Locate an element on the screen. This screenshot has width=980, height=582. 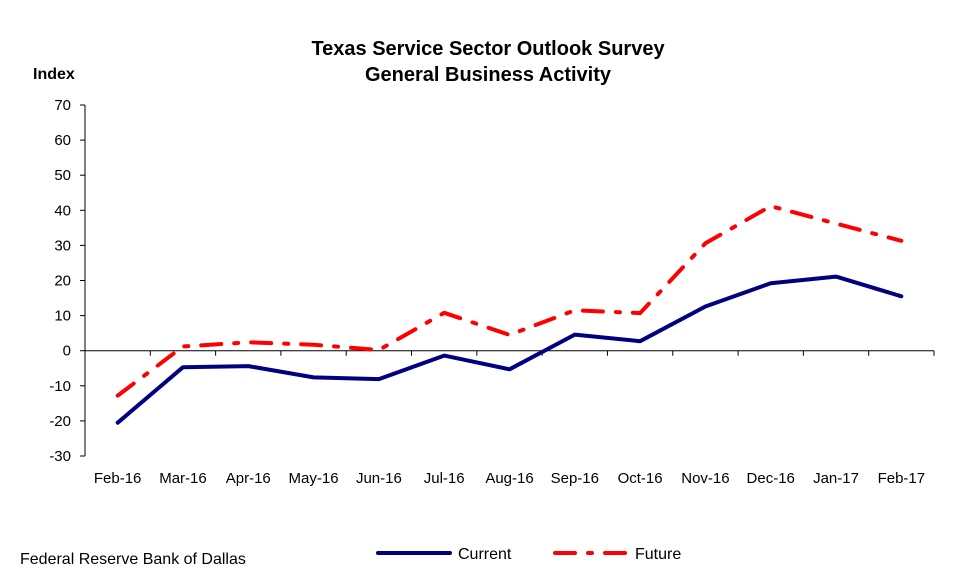
x-tick-label: Nov-16 is located at coordinates (705, 478).